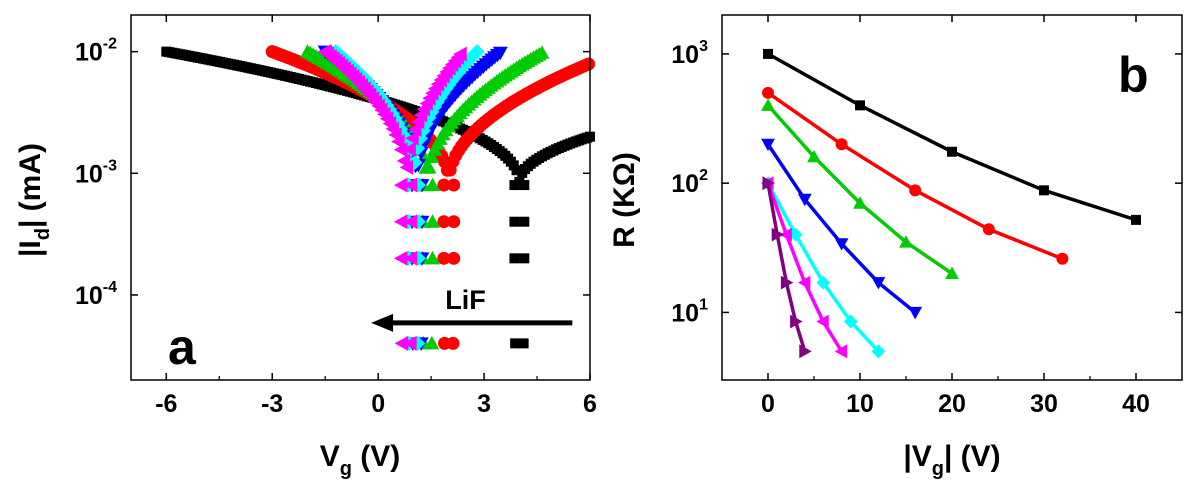  What do you see at coordinates (1044, 404) in the screenshot?
I see `panel-b-xtick-label: 30` at bounding box center [1044, 404].